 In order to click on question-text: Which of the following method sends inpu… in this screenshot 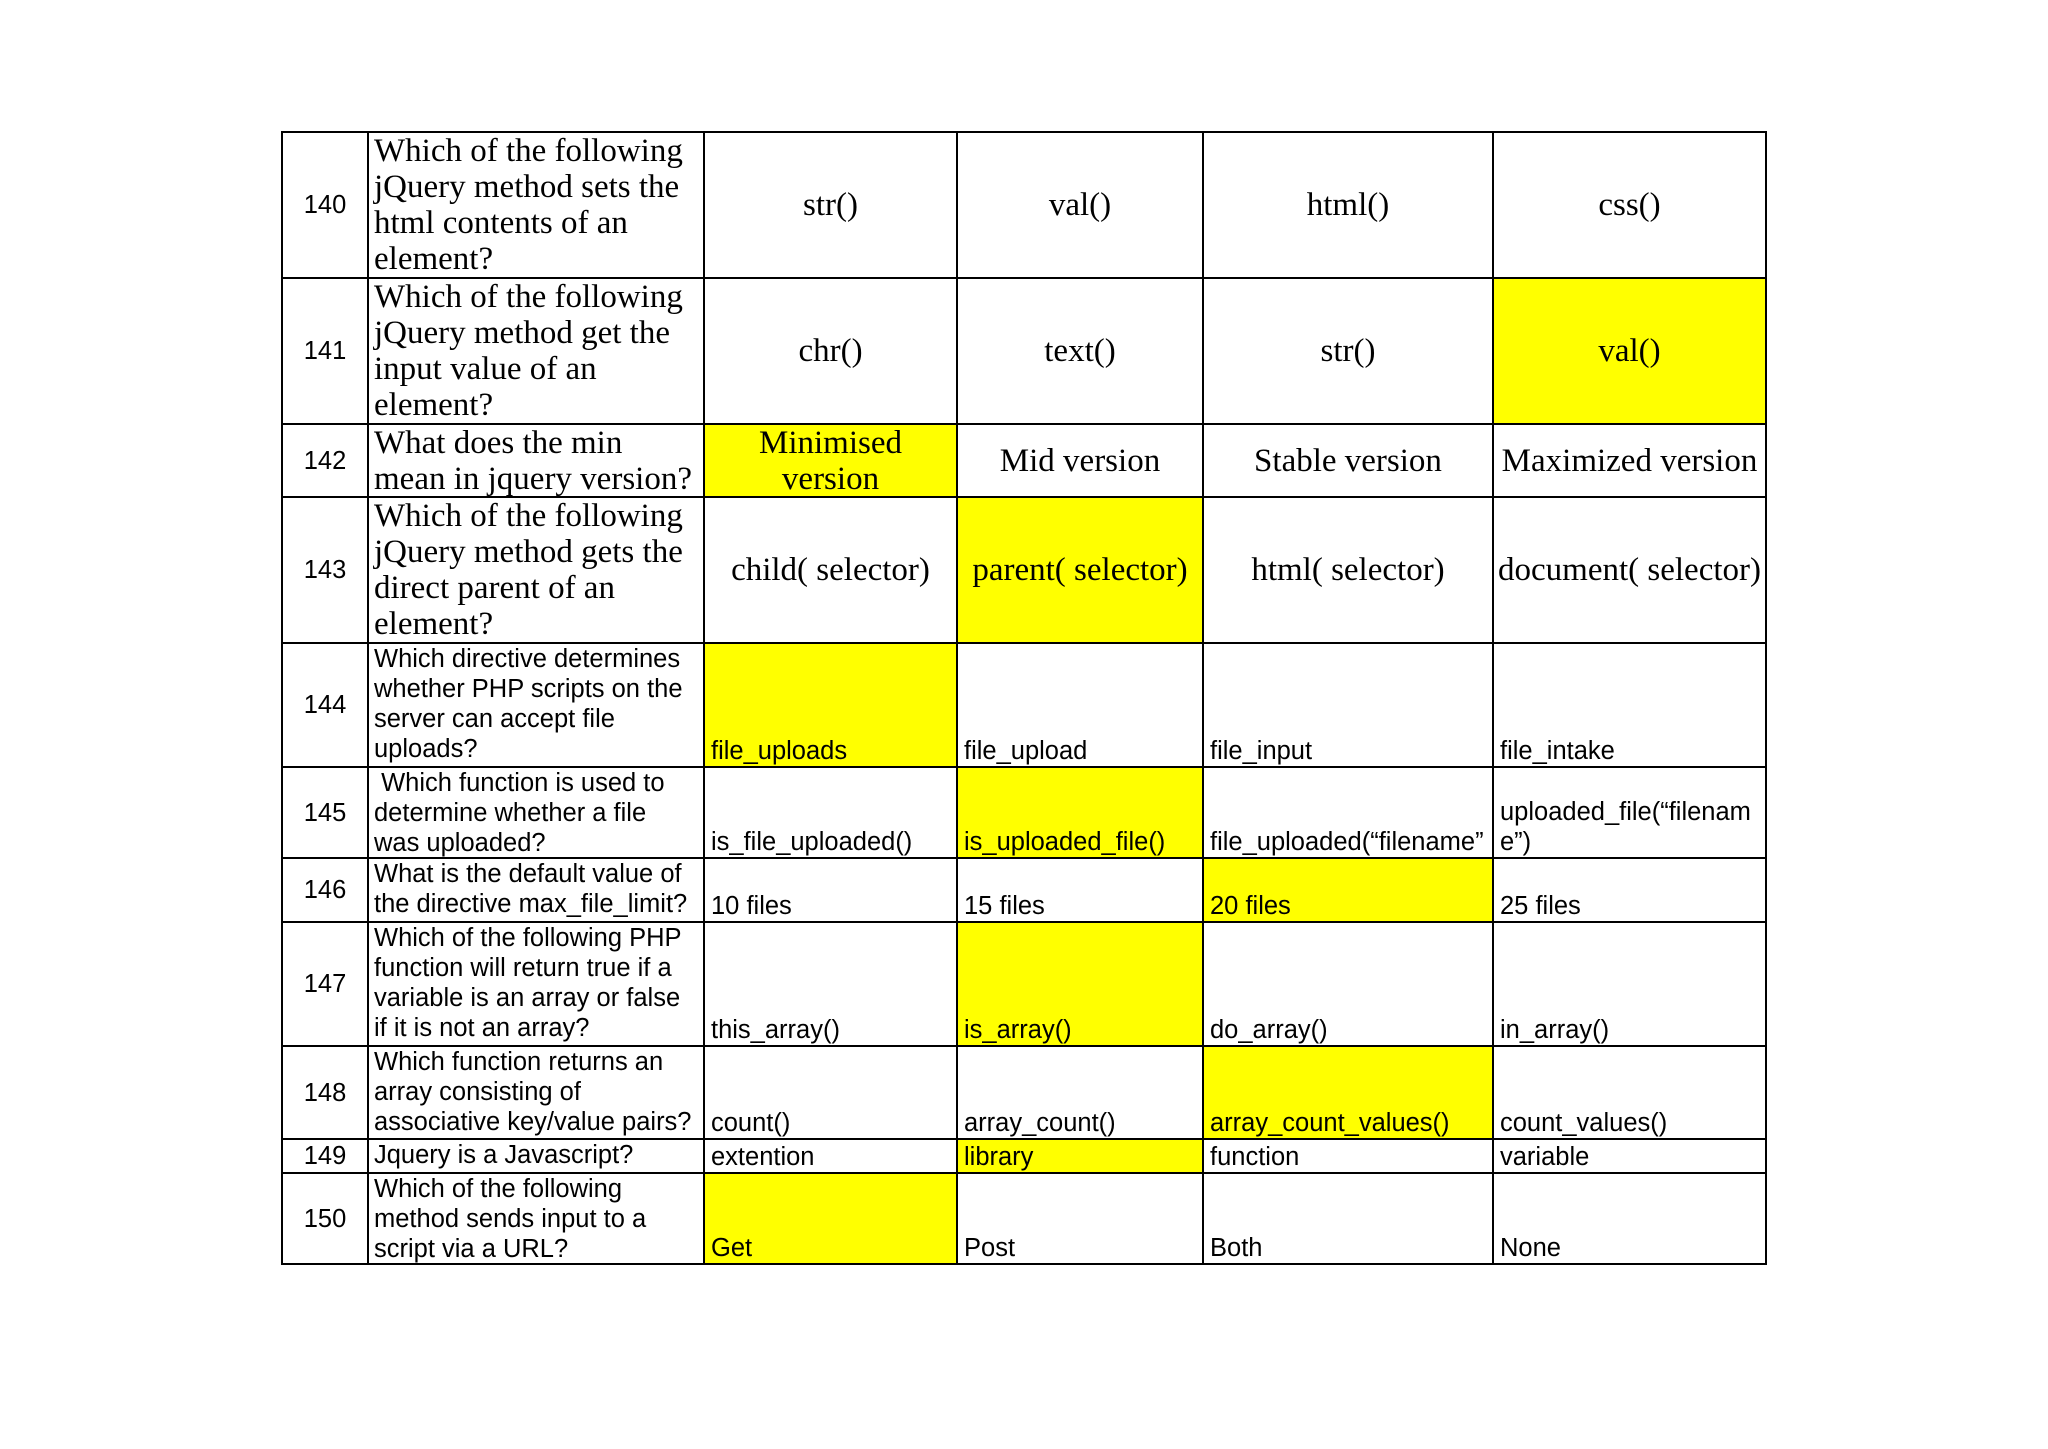, I will do `click(536, 1218)`.